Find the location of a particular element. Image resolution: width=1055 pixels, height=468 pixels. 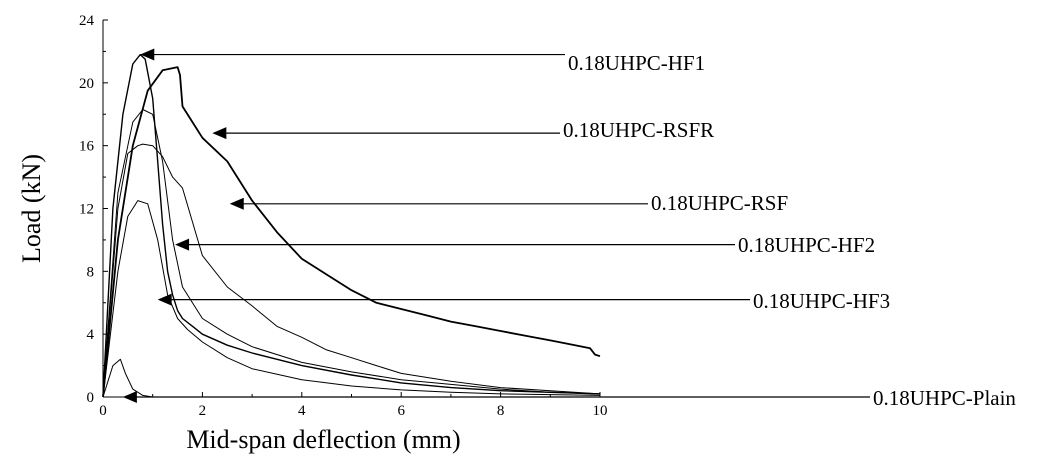

y-tick-label: 16 is located at coordinates (87, 147).